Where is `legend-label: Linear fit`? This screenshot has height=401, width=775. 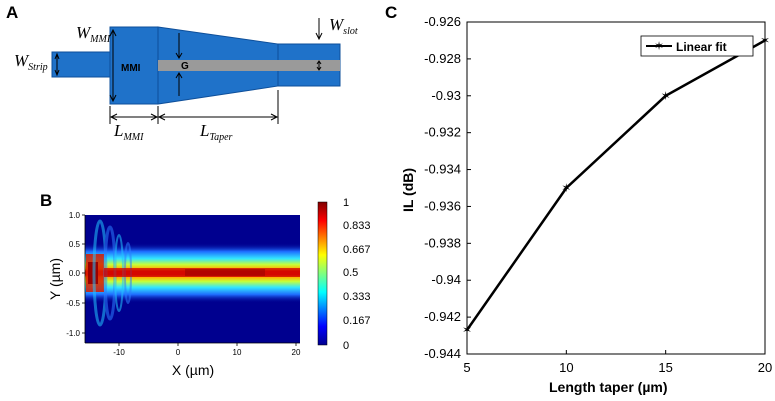 legend-label: Linear fit is located at coordinates (701, 47).